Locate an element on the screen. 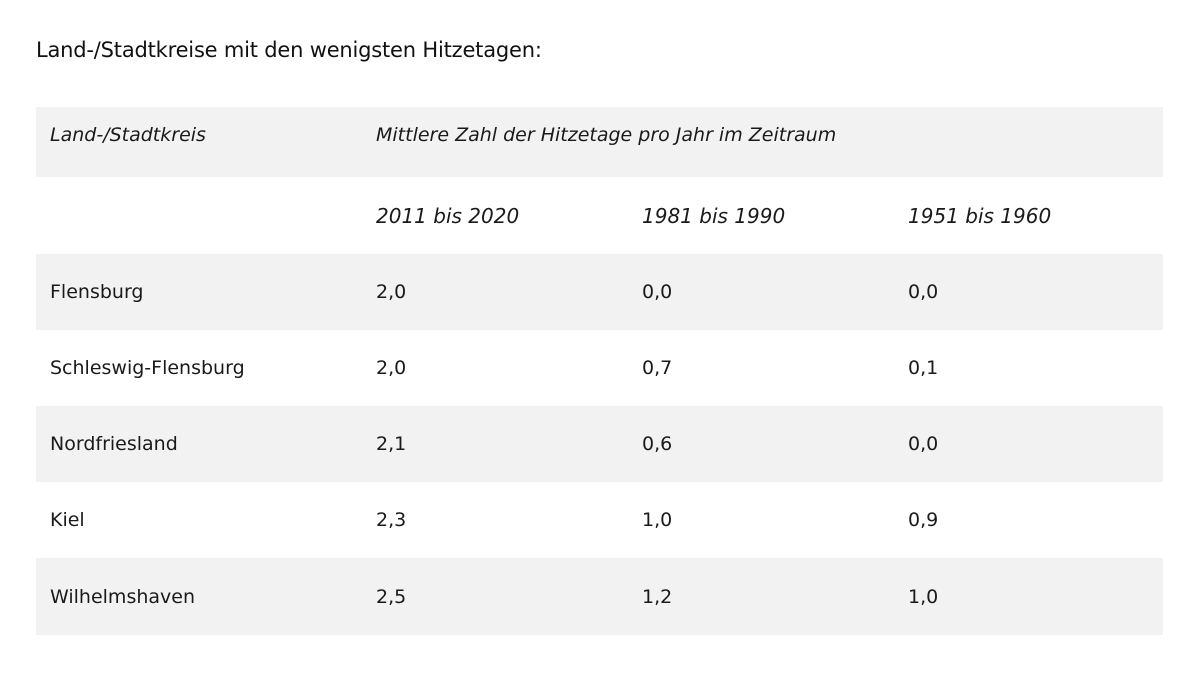 This screenshot has width=1189, height=686. value-cell: 0,1 is located at coordinates (923, 368).